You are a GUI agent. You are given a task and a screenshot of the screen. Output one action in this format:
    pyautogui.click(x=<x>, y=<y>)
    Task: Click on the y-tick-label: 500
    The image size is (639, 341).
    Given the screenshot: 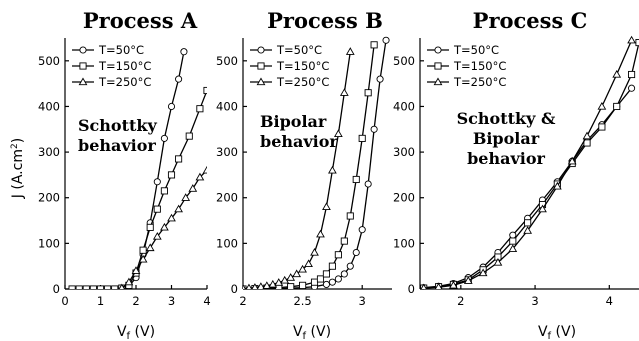 What is the action you would take?
    pyautogui.click(x=404, y=61)
    